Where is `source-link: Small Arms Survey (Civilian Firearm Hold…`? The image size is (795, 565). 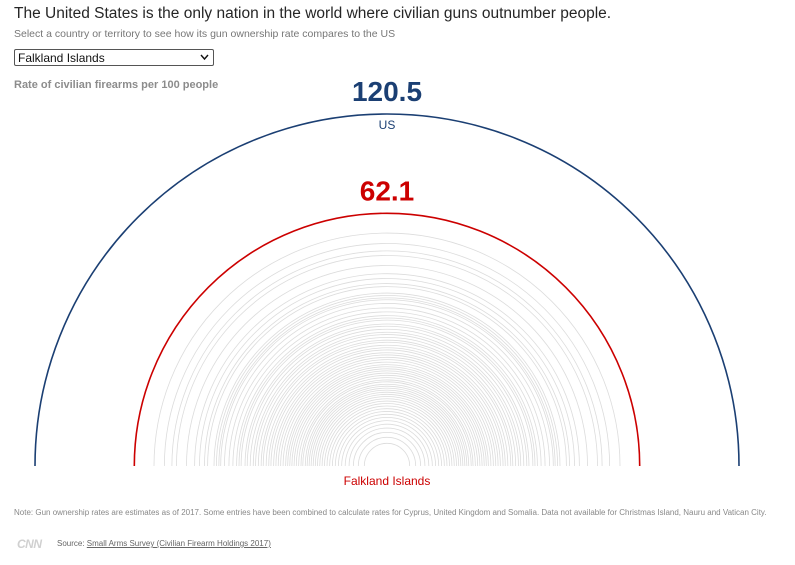
source-link: Small Arms Survey (Civilian Firearm Hold… is located at coordinates (178, 543).